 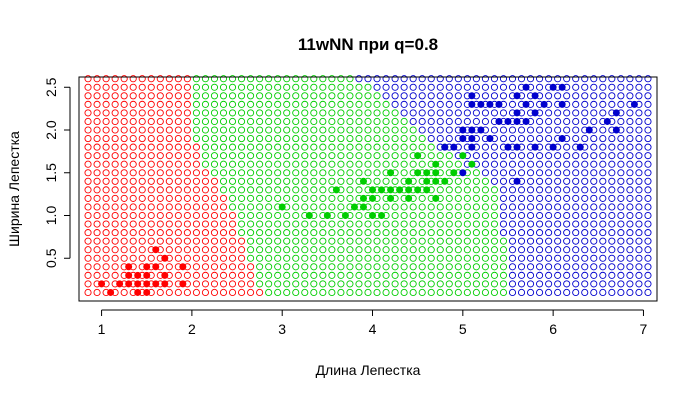 I want to click on y-tick-label: 2.5, so click(x=51, y=87).